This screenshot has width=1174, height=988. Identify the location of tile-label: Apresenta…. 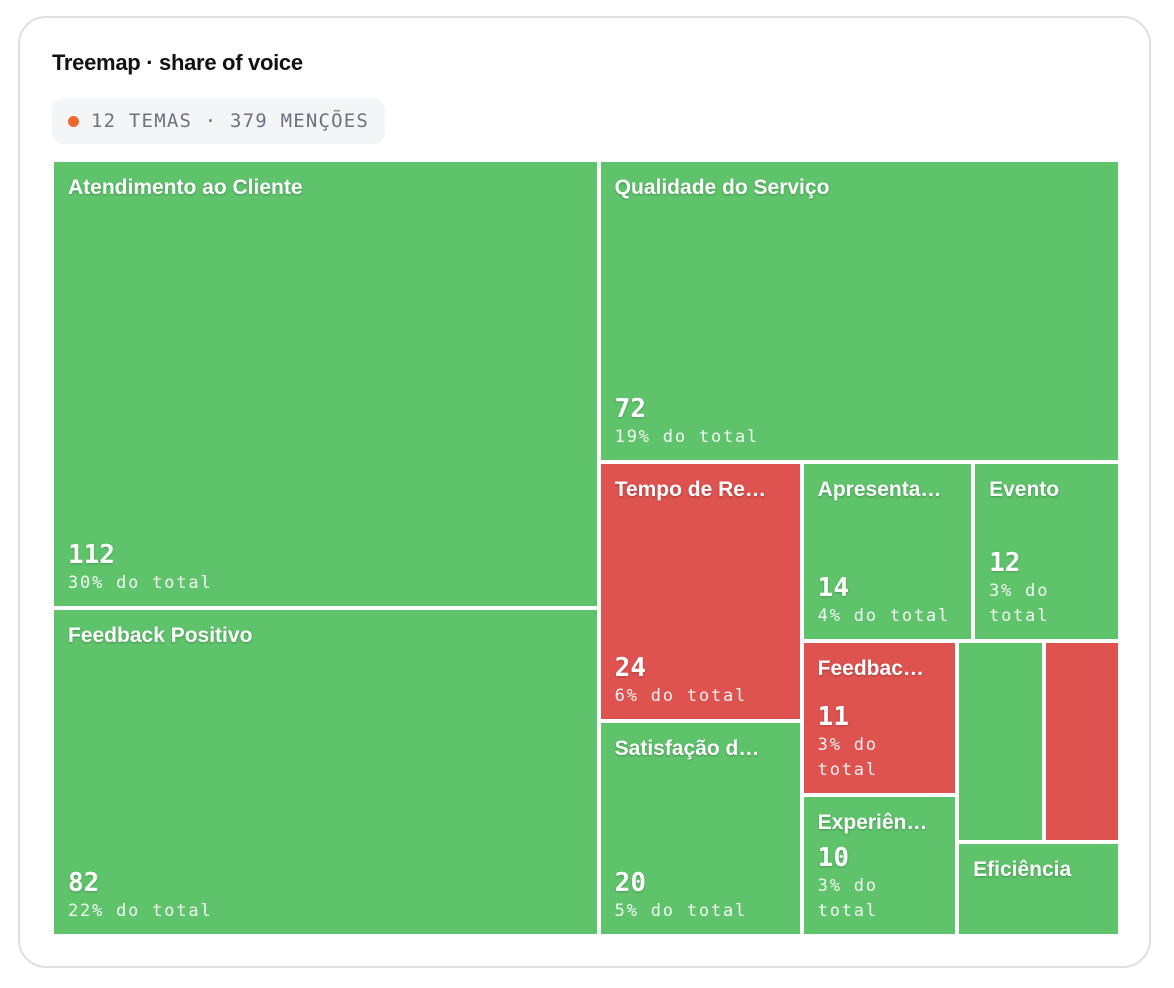
(879, 489).